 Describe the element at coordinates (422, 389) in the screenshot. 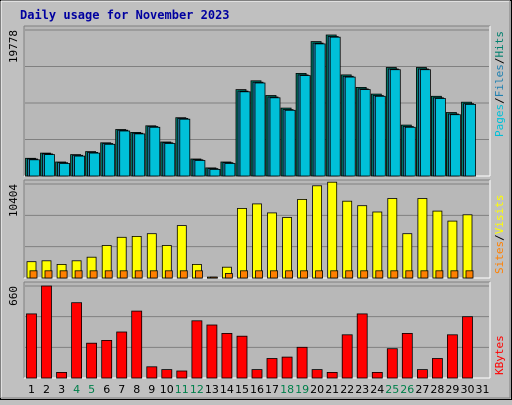

I see `x-tick-label-27: 27` at that location.